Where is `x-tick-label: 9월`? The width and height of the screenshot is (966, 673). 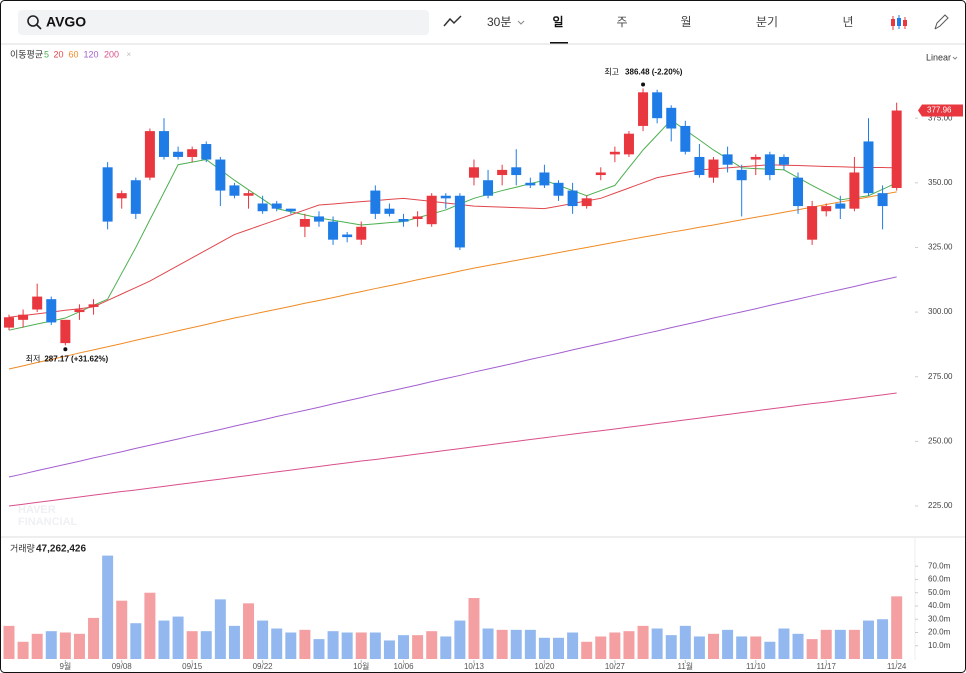 x-tick-label: 9월 is located at coordinates (65, 666).